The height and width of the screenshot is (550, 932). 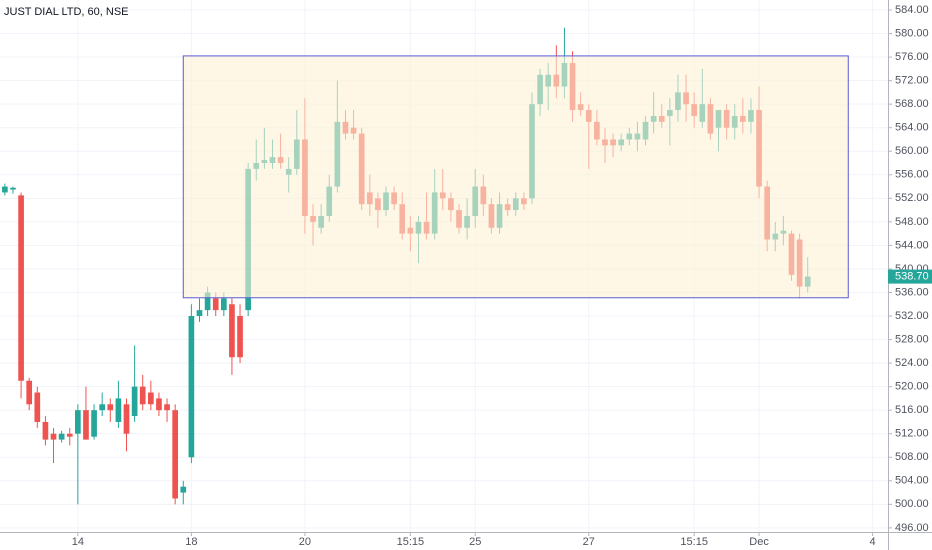 What do you see at coordinates (912, 434) in the screenshot?
I see `y-tick-label: 512.00` at bounding box center [912, 434].